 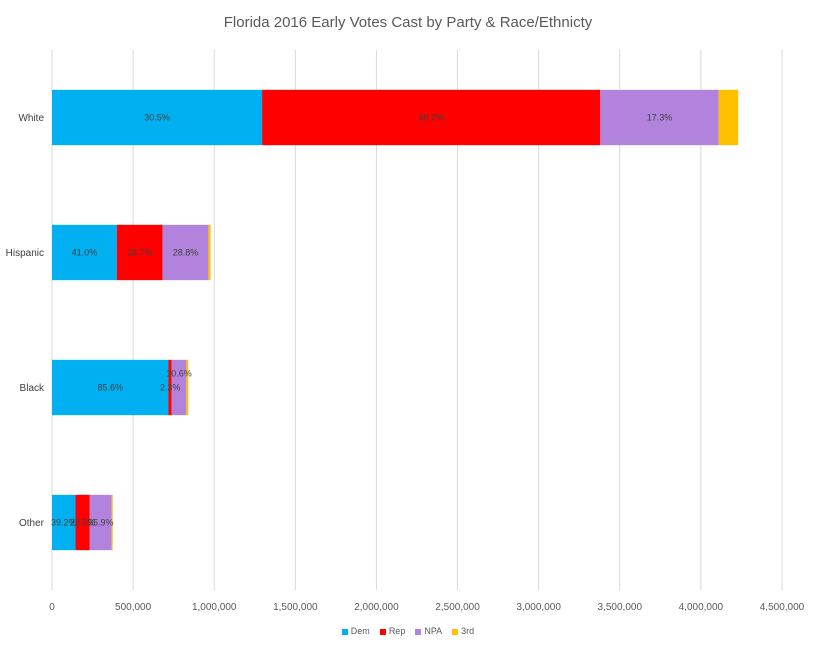 What do you see at coordinates (214, 607) in the screenshot?
I see `x-tick-label: 1,000,000` at bounding box center [214, 607].